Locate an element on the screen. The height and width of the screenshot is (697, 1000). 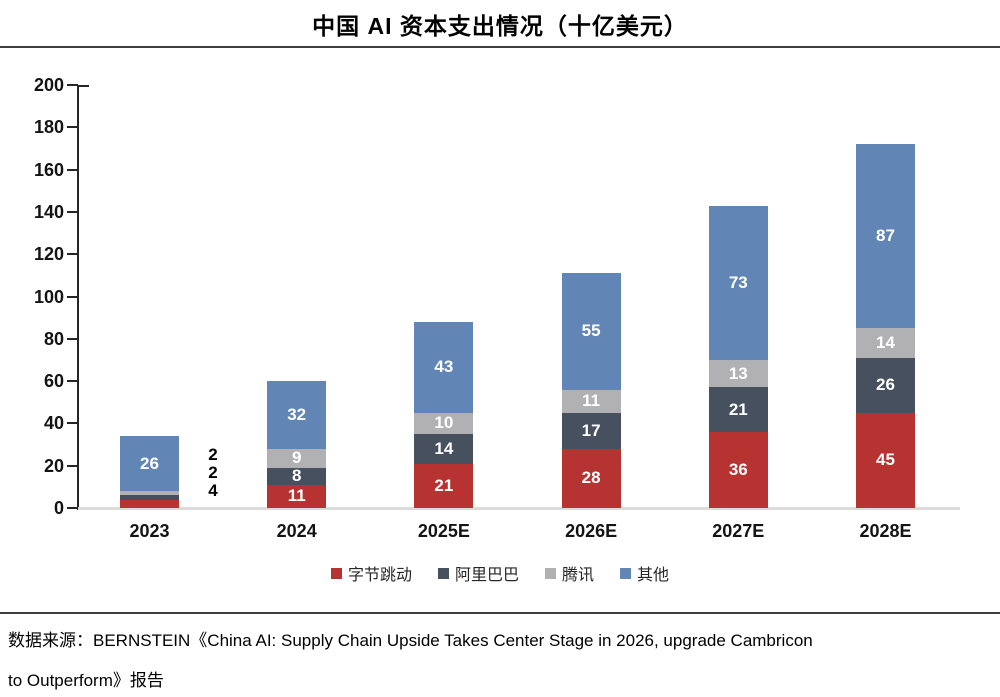
x-axis-baseline is located at coordinates (519, 508).